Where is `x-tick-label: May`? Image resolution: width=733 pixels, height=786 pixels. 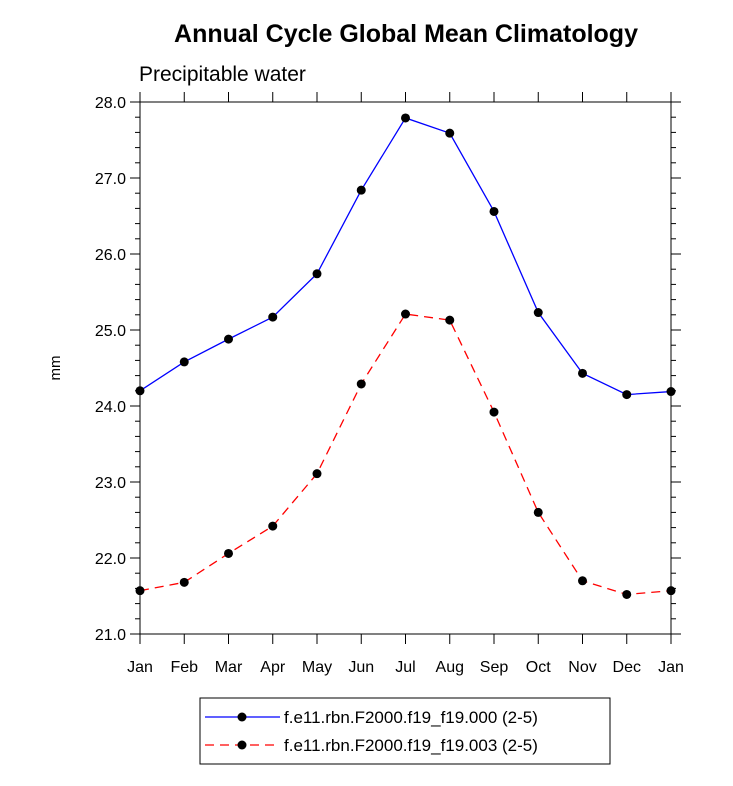
x-tick-label: May is located at coordinates (317, 667).